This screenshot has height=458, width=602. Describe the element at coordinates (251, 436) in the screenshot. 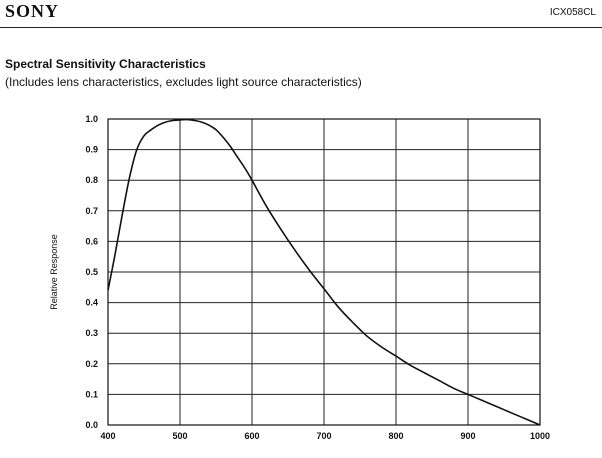

I see `x-tick-label: 600` at that location.